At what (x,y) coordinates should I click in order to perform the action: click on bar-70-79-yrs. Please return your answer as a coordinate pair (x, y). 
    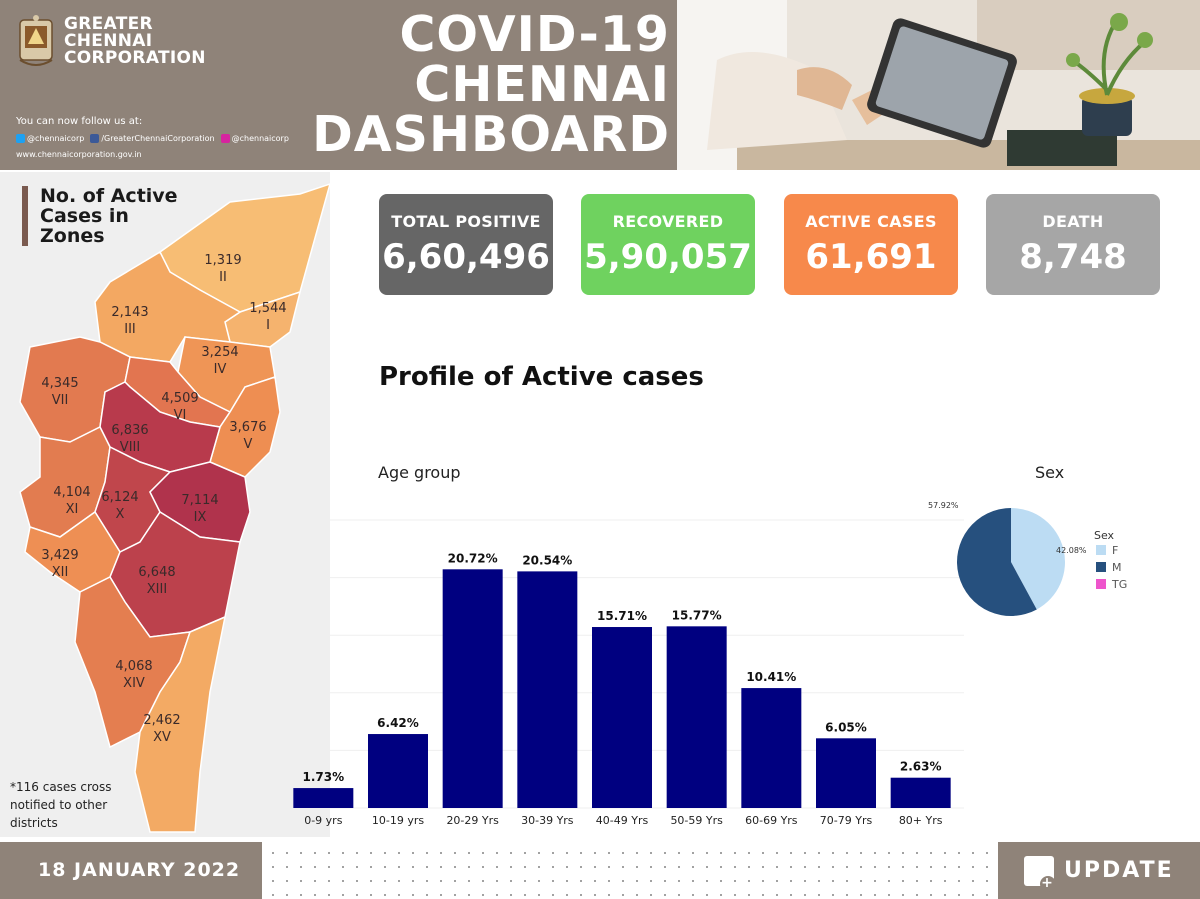
    Looking at the image, I should click on (846, 773).